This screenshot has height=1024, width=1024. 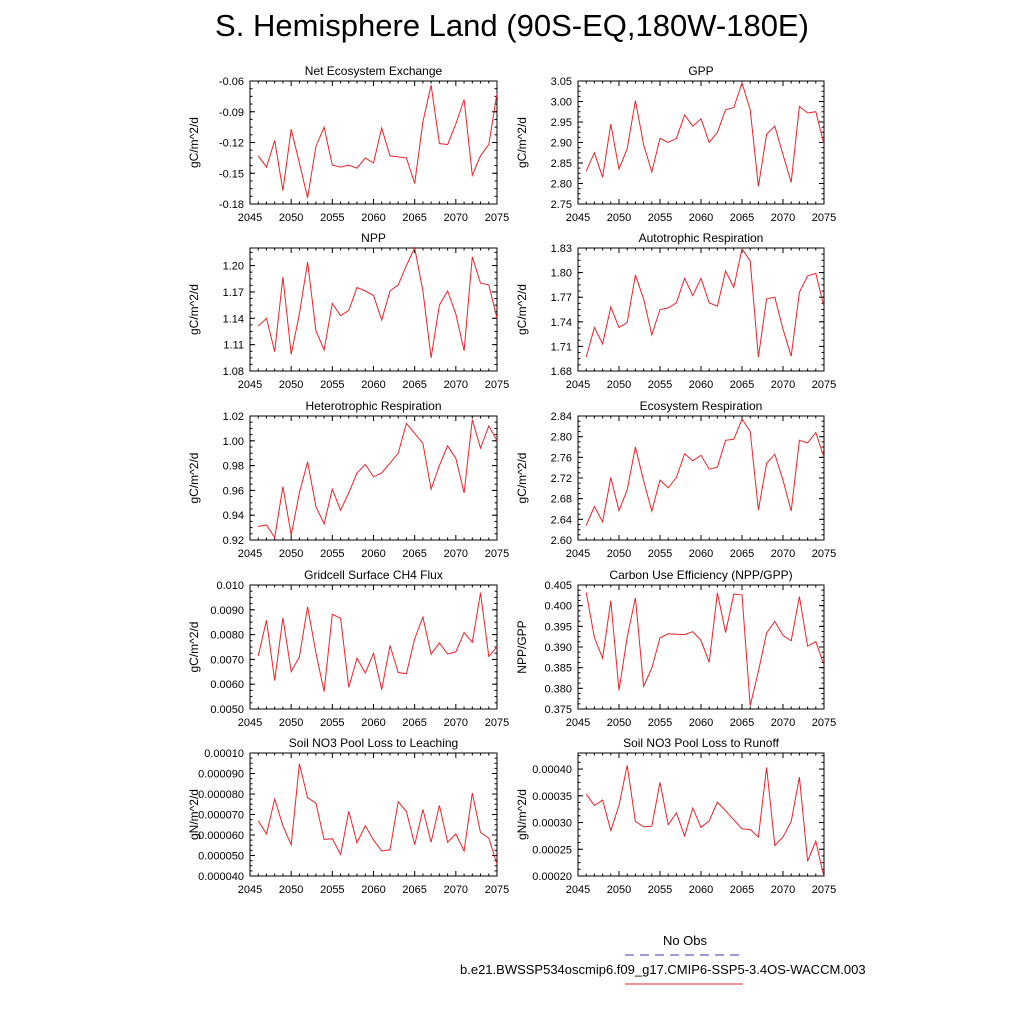 What do you see at coordinates (701, 406) in the screenshot?
I see `panel-title: Ecosystem Respiration` at bounding box center [701, 406].